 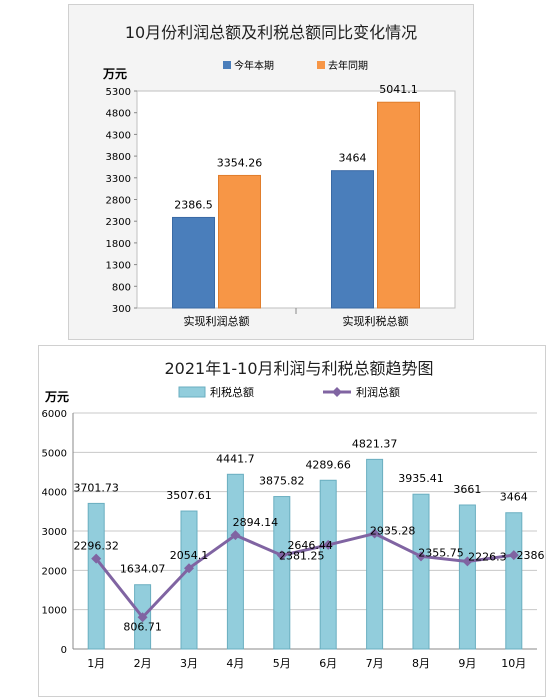 I want to click on chart2-bar-data-label: 3464, so click(x=514, y=497).